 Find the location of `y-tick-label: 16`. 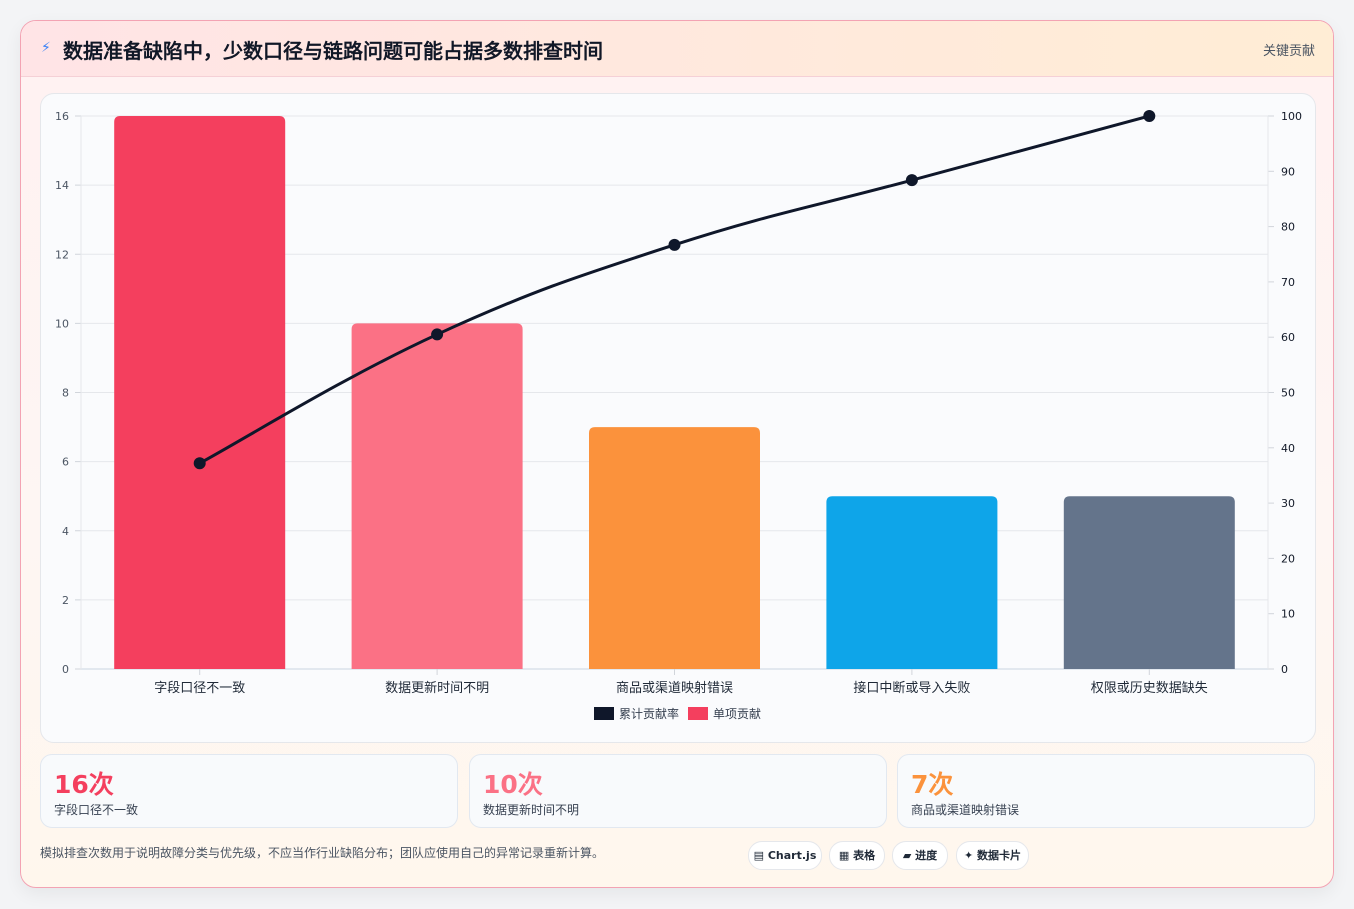

y-tick-label: 16 is located at coordinates (62, 116).